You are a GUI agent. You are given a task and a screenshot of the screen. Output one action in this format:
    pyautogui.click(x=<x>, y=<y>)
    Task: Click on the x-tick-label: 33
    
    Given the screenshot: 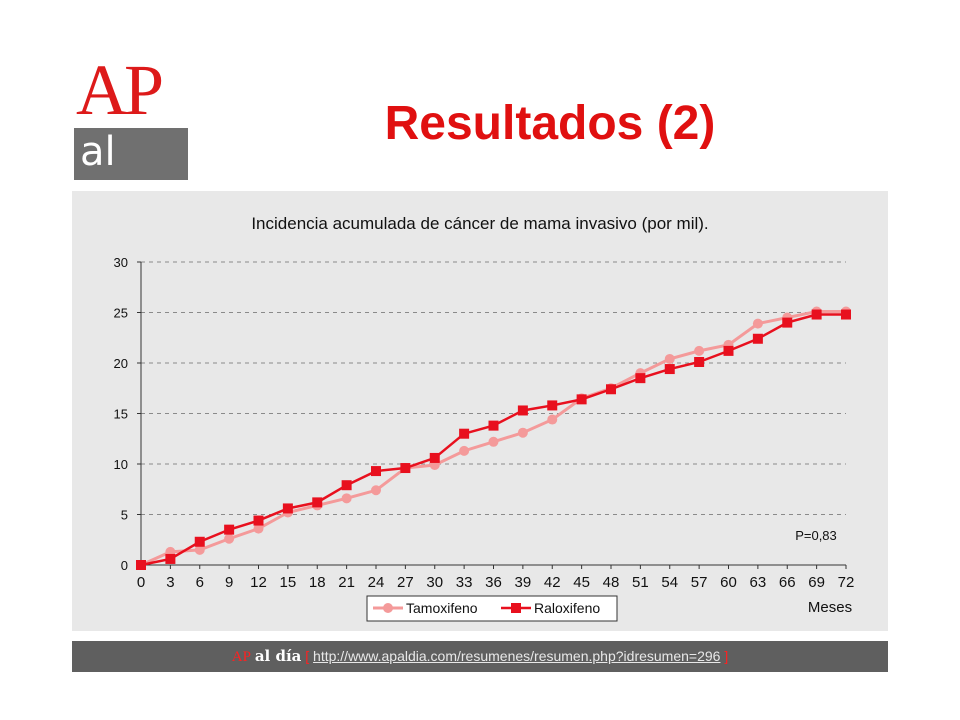 What is the action you would take?
    pyautogui.click(x=464, y=582)
    